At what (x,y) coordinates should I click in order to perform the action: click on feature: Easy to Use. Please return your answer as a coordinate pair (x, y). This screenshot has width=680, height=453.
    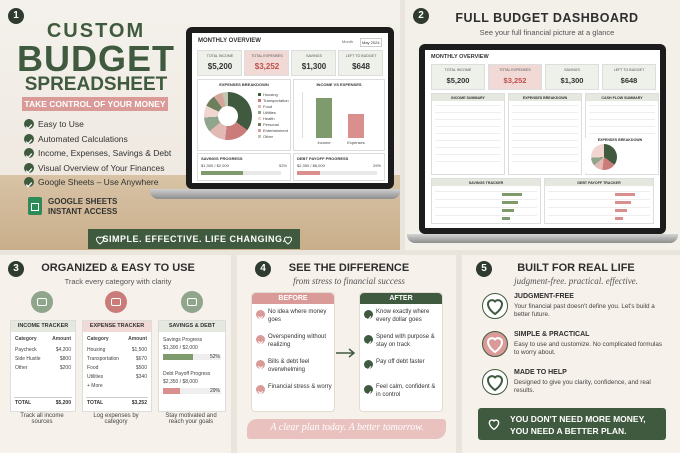
    Looking at the image, I should click on (61, 124).